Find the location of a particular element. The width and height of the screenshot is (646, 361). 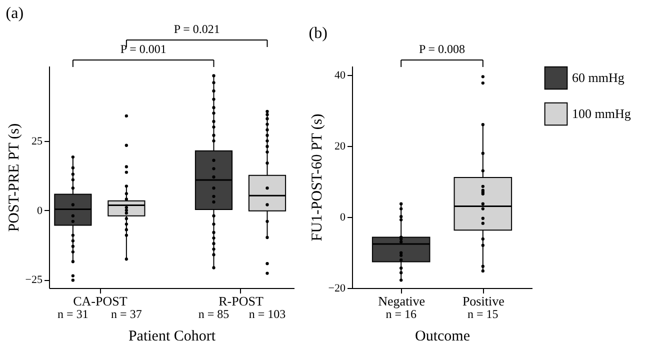

text: n = 103 is located at coordinates (267, 314).